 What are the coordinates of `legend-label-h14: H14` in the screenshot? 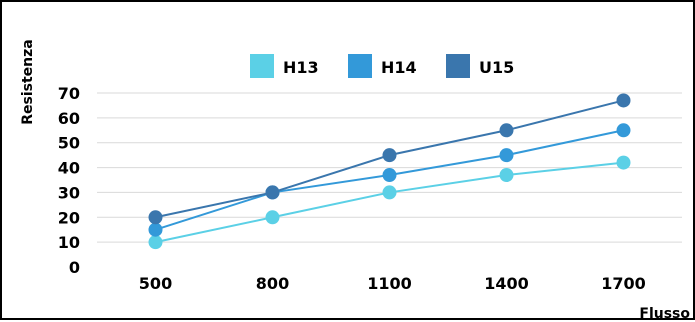 It's located at (399, 67).